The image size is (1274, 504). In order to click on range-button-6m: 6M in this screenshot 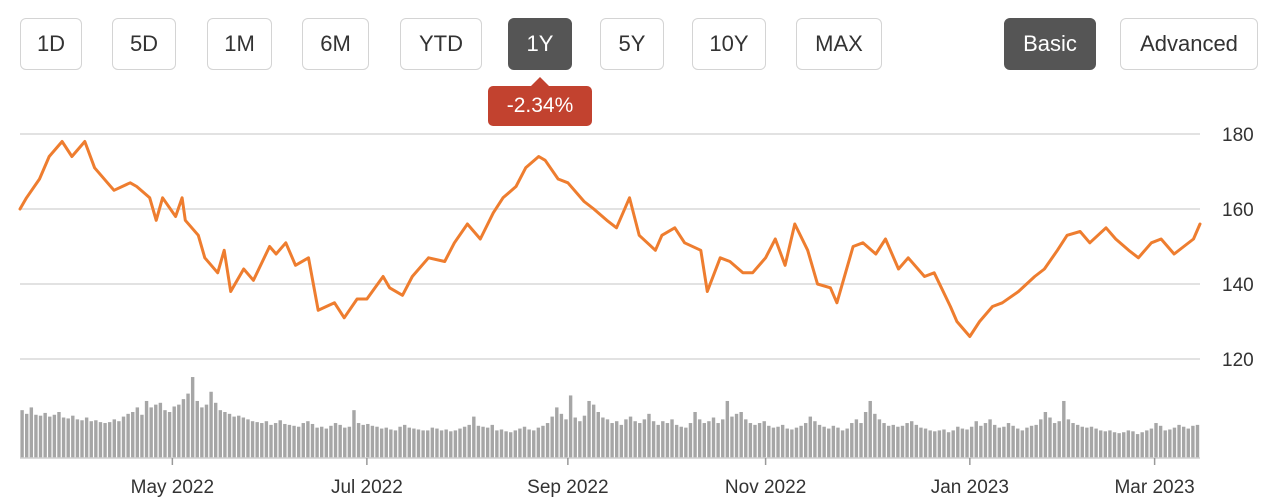, I will do `click(335, 44)`.